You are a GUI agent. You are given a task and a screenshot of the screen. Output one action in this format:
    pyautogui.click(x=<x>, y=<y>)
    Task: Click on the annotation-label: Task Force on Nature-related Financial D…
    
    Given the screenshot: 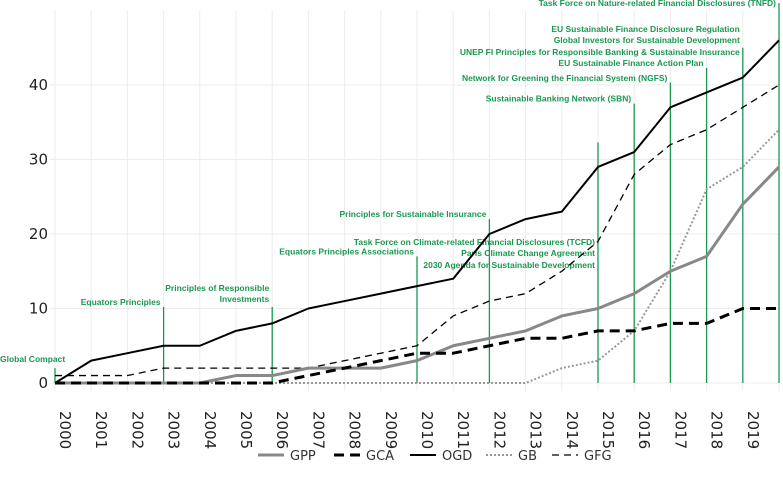 What is the action you would take?
    pyautogui.click(x=658, y=4)
    